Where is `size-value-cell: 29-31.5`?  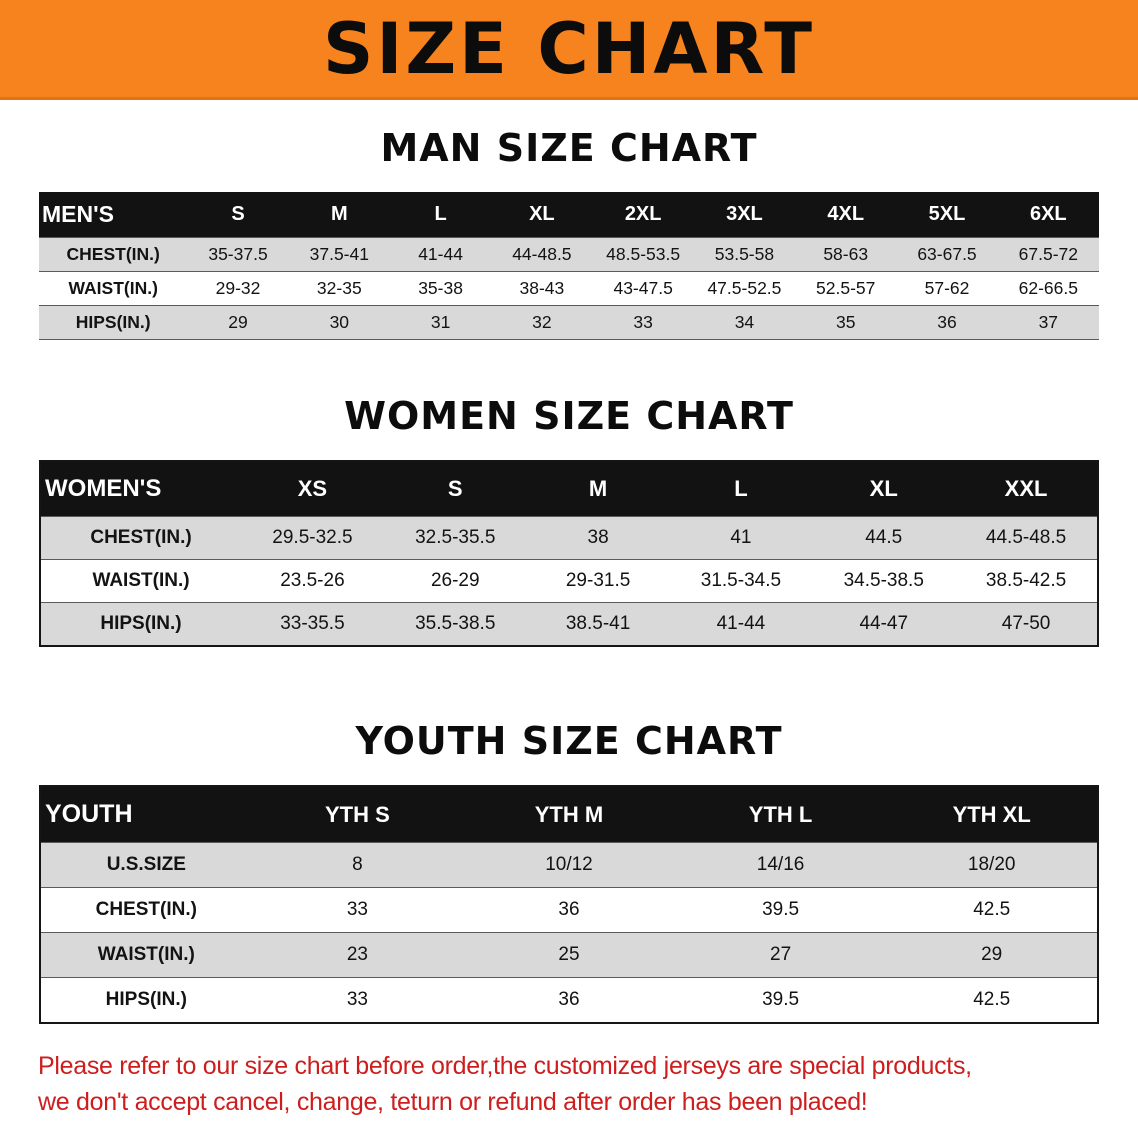
size-value-cell: 29-31.5 is located at coordinates (598, 580).